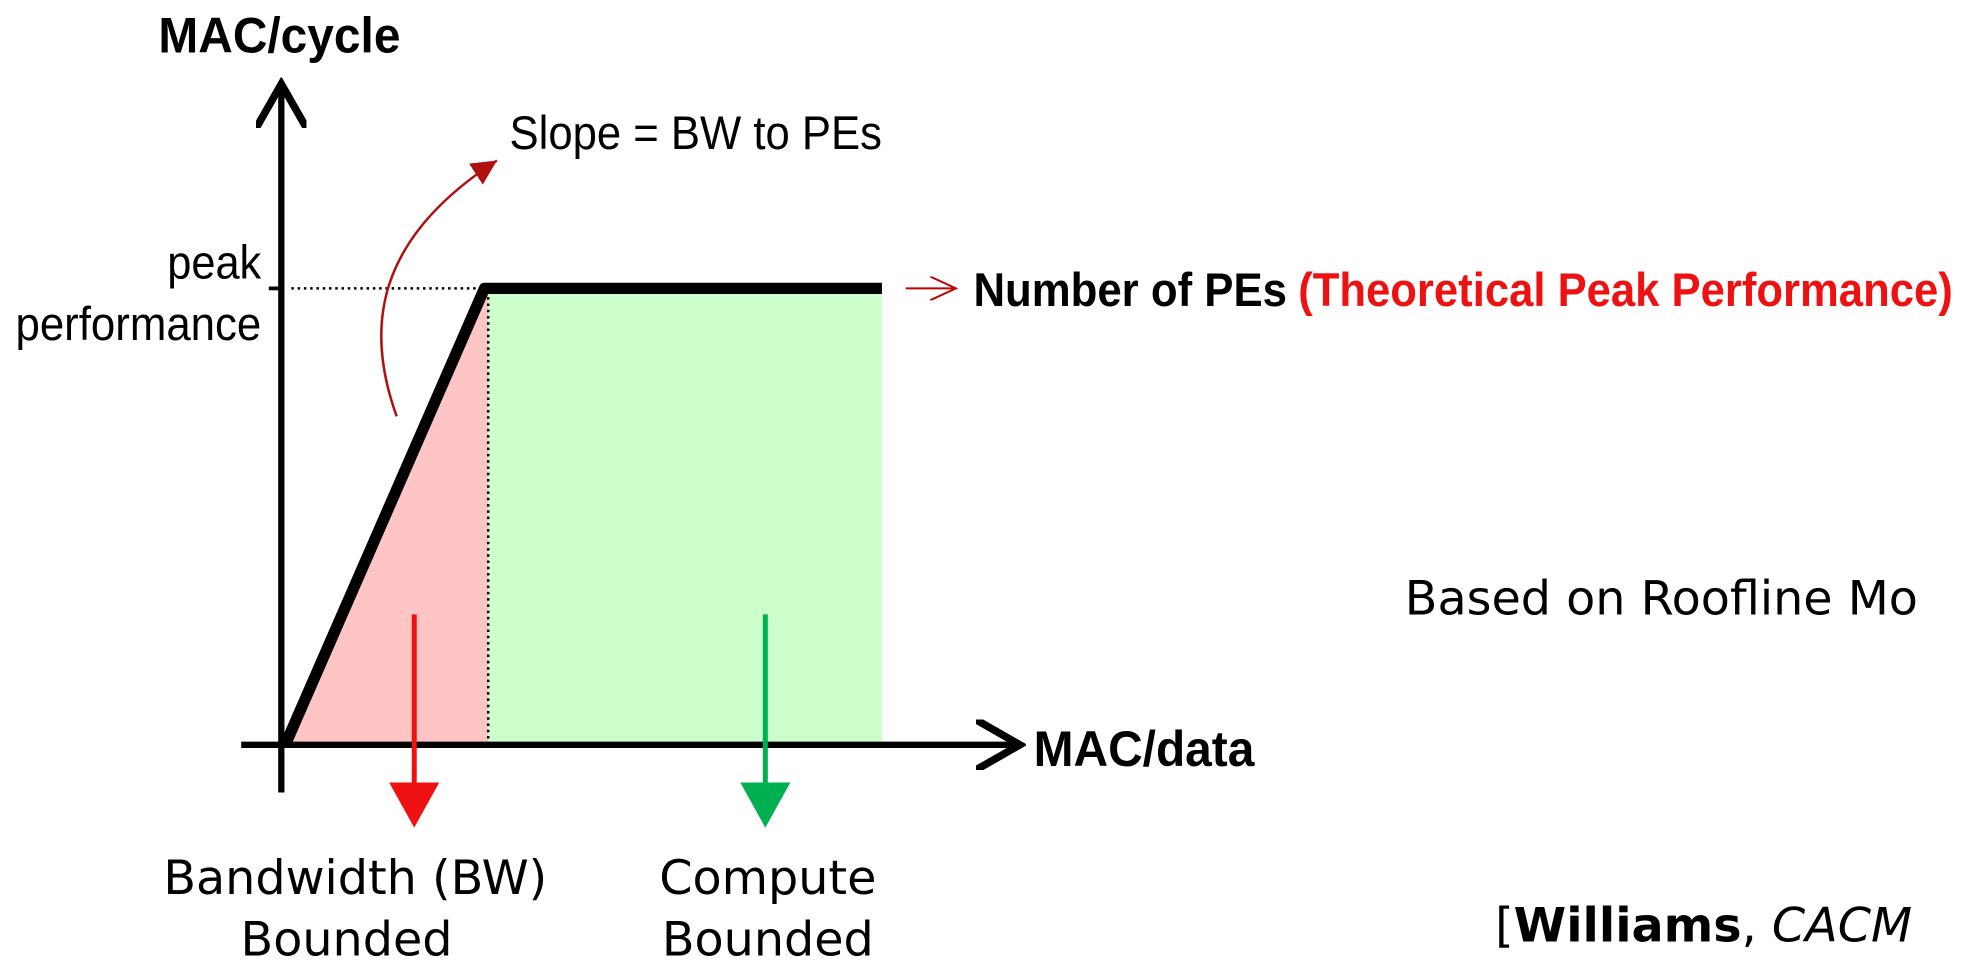 This screenshot has height=963, width=1967. I want to click on x-axis-label: MAC/data, so click(1145, 749).